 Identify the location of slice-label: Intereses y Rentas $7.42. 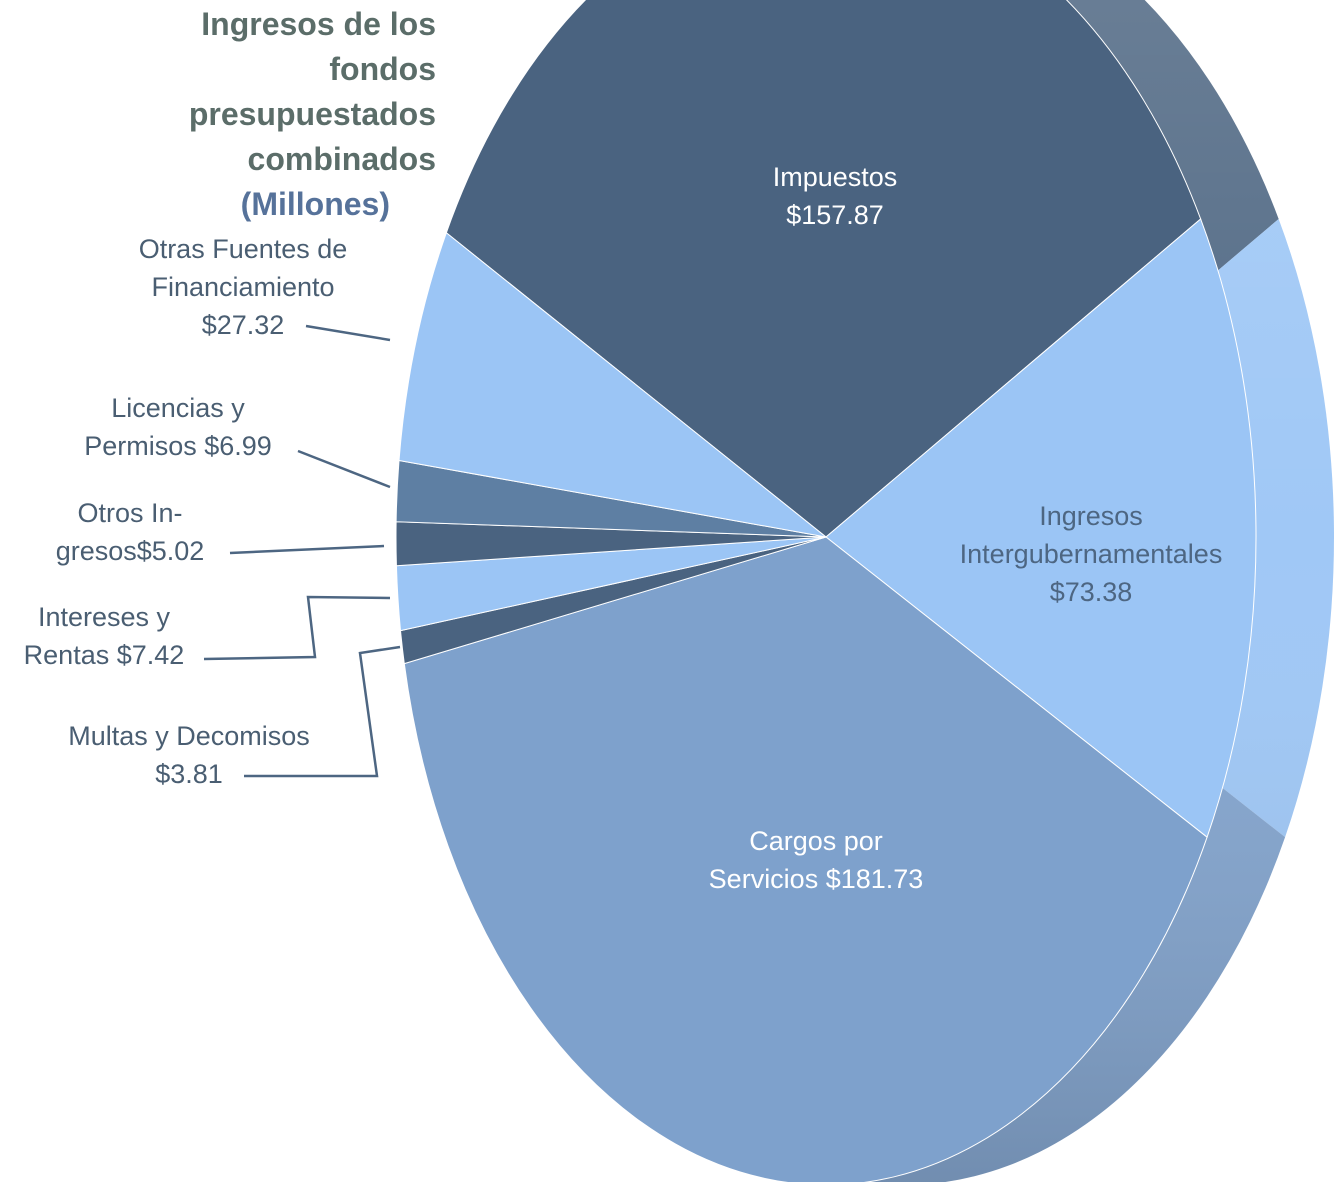
(104, 636).